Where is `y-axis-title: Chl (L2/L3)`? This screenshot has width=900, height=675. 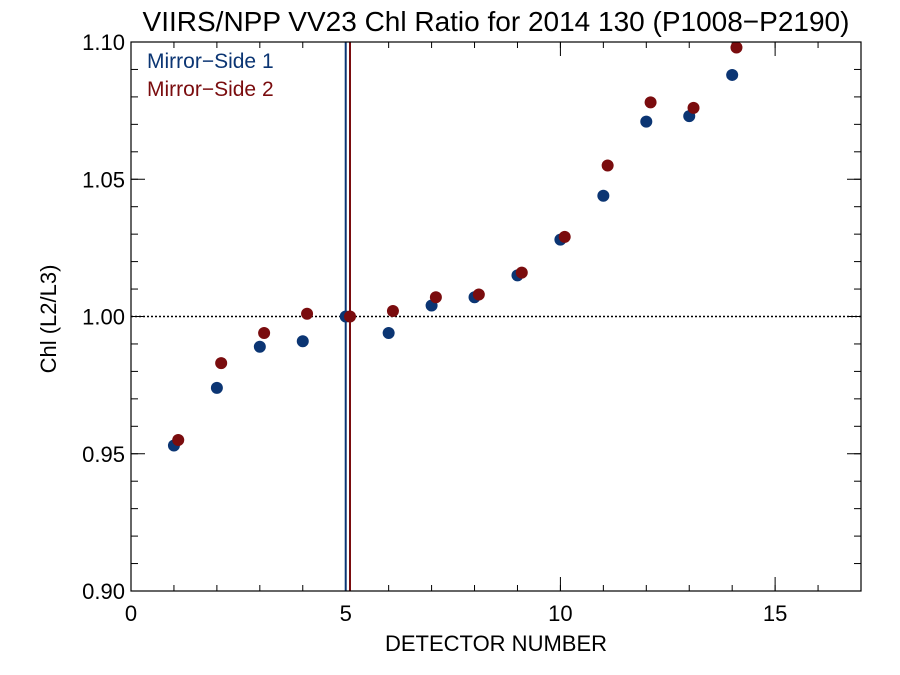
y-axis-title: Chl (L2/L3) is located at coordinates (48, 319).